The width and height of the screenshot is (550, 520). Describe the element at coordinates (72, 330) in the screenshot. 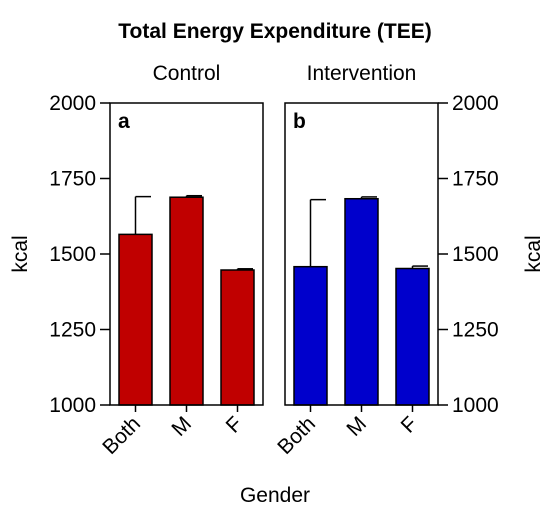

I see `y-tick-label-control-1250: 1250` at that location.